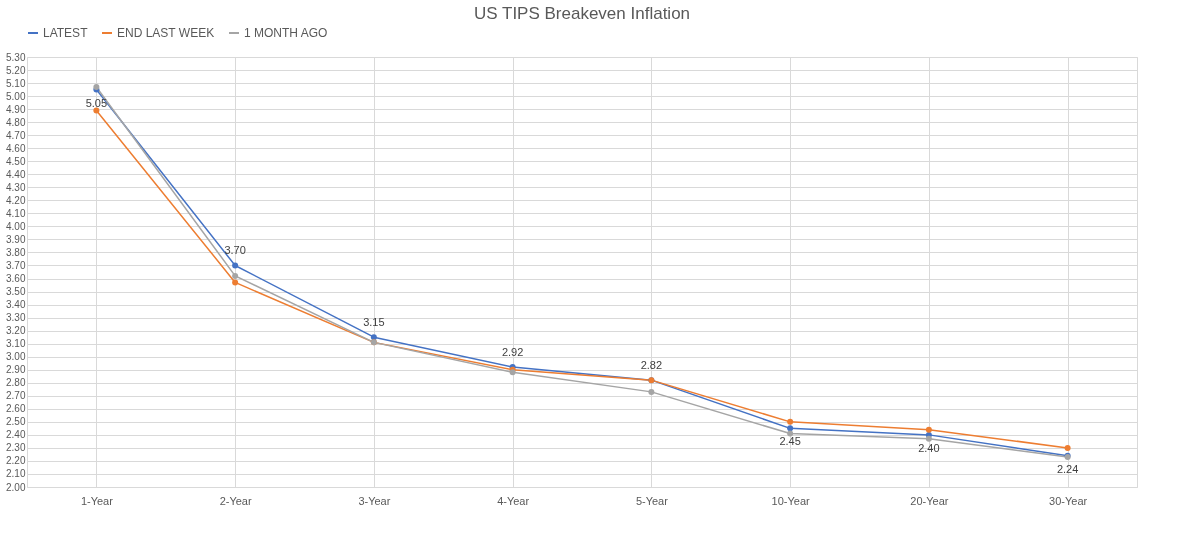 This screenshot has height=535, width=1200. I want to click on text: 5.00, so click(16, 96).